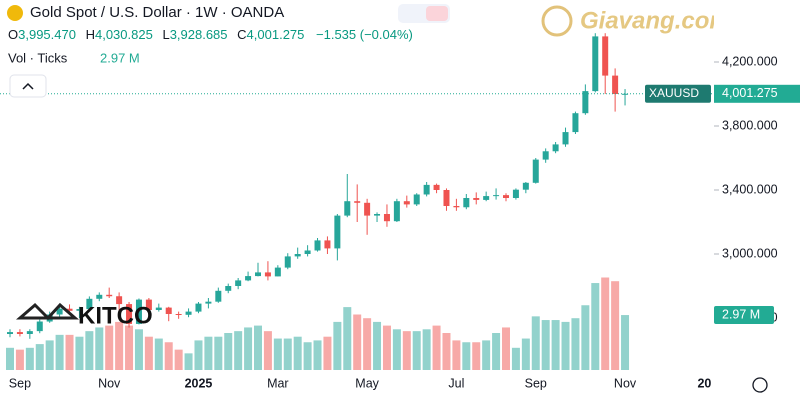 The height and width of the screenshot is (400, 800). I want to click on price-badge, so click(757, 93).